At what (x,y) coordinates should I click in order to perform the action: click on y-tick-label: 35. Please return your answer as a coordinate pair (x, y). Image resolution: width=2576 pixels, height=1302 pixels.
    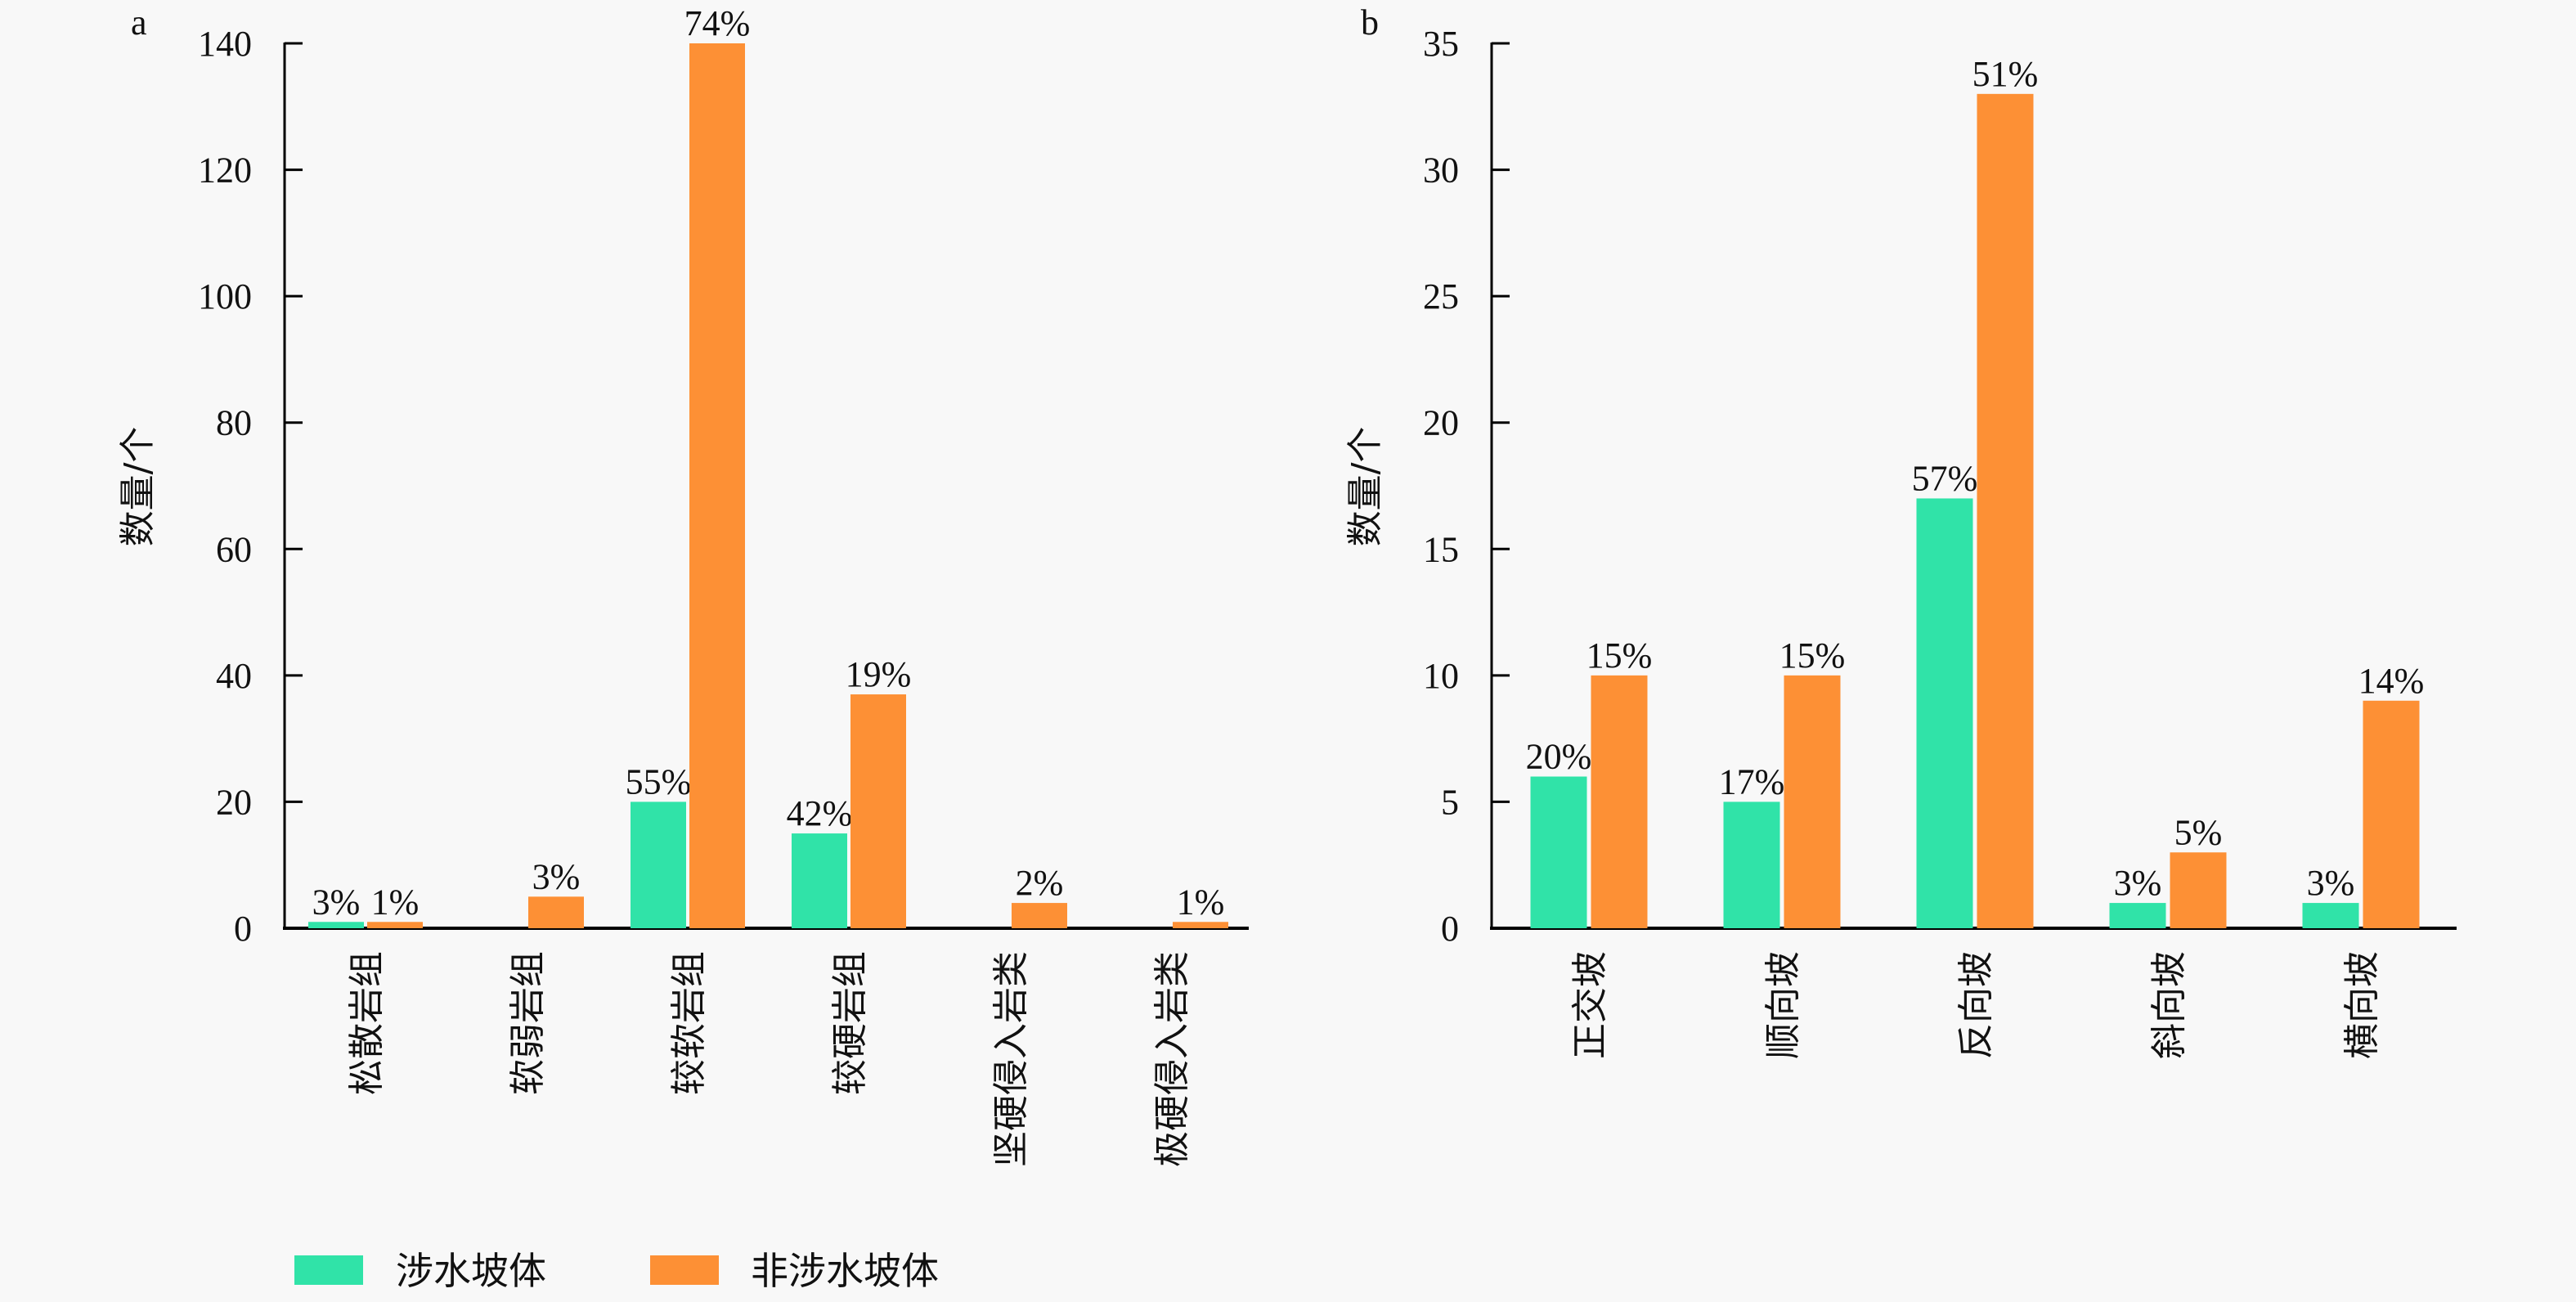
    Looking at the image, I should click on (1441, 44).